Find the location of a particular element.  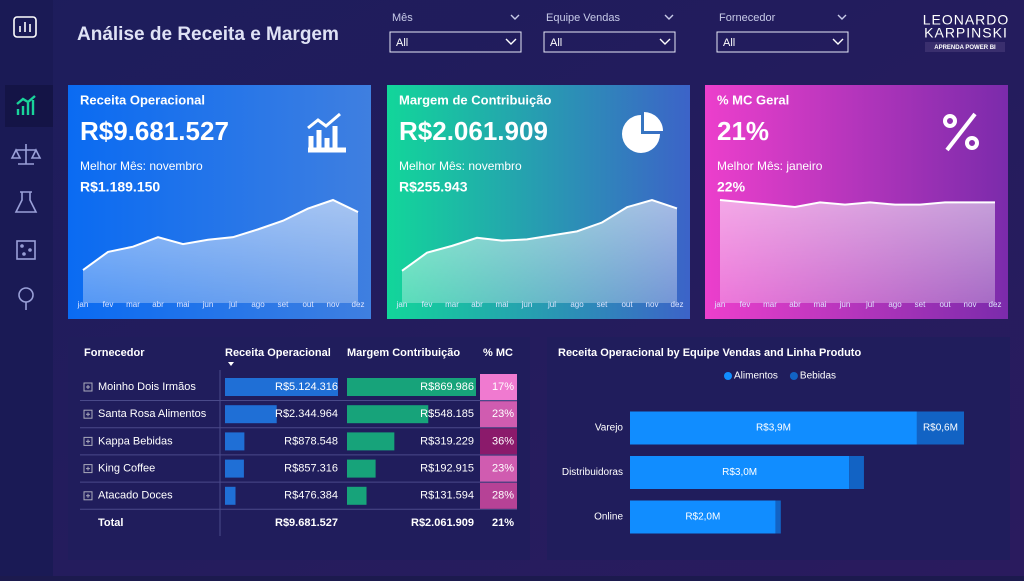

card-icon is located at coordinates (642, 132).